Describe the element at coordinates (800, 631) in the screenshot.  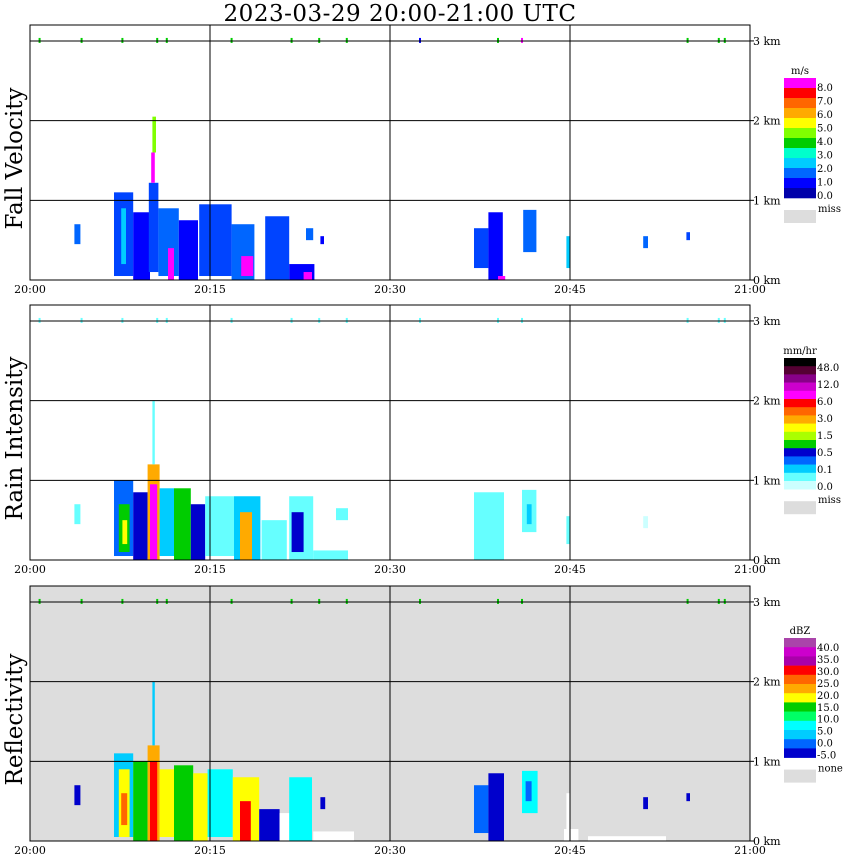
I see `legend-unit: dBZ` at that location.